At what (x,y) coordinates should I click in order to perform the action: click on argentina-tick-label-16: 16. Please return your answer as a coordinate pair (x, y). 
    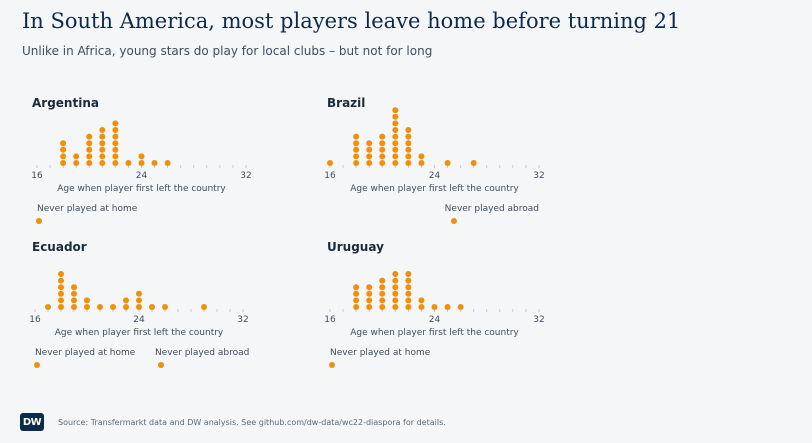
    Looking at the image, I should click on (37, 176).